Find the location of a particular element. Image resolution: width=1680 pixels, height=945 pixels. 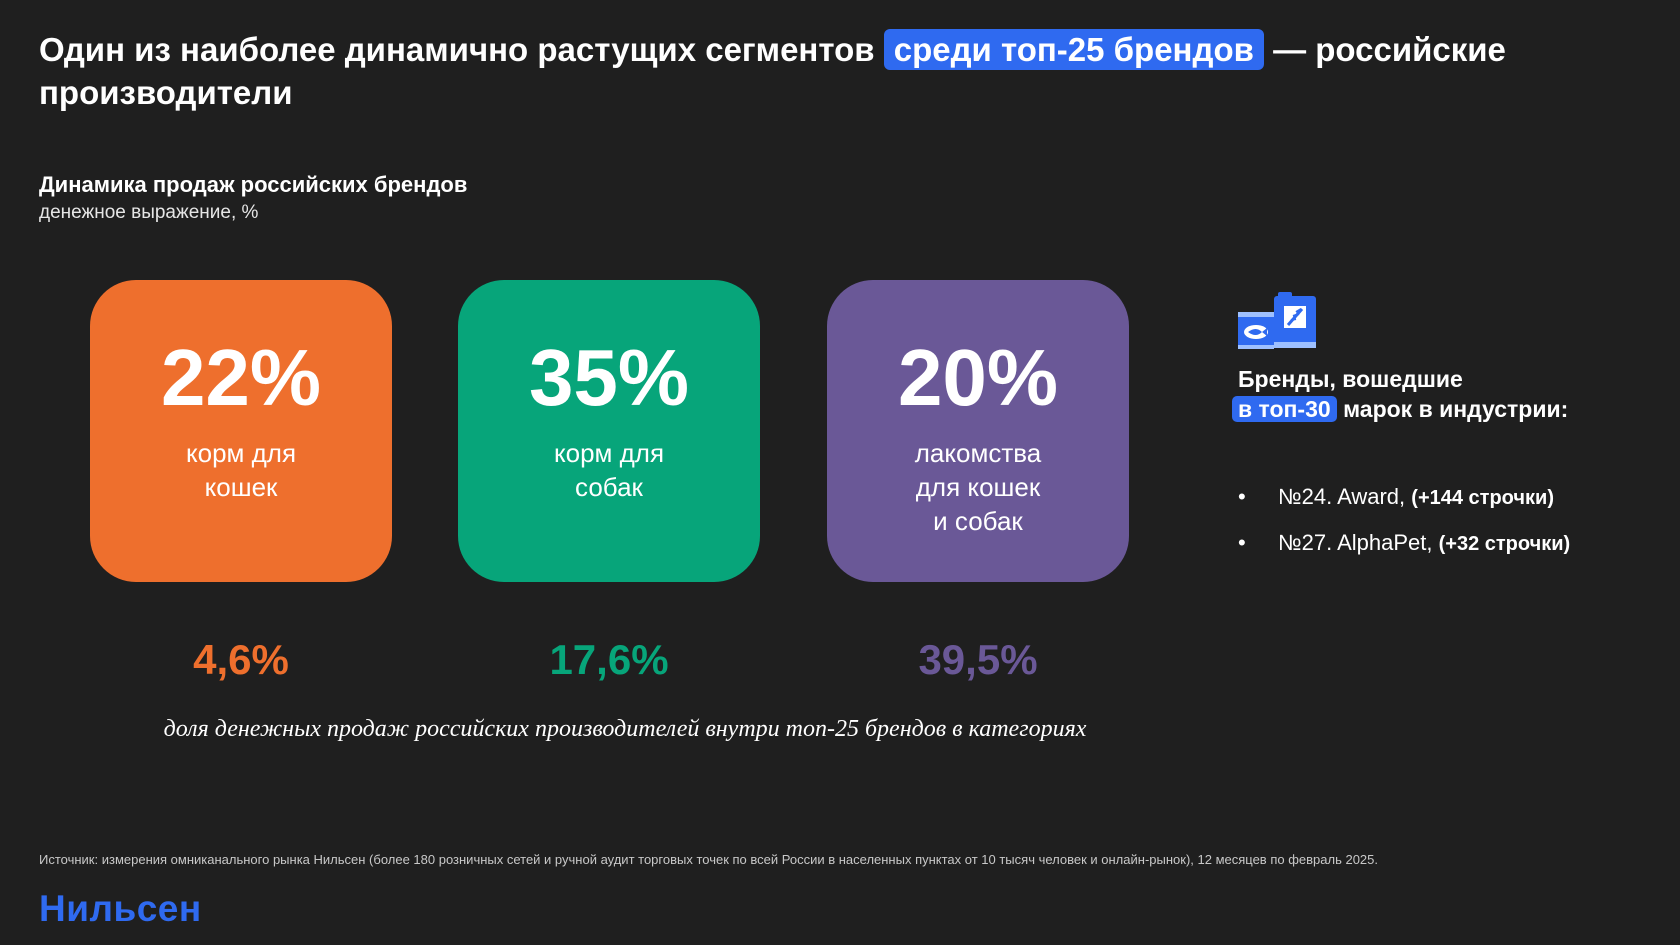

share-cat-food: 4,6% is located at coordinates (241, 659).